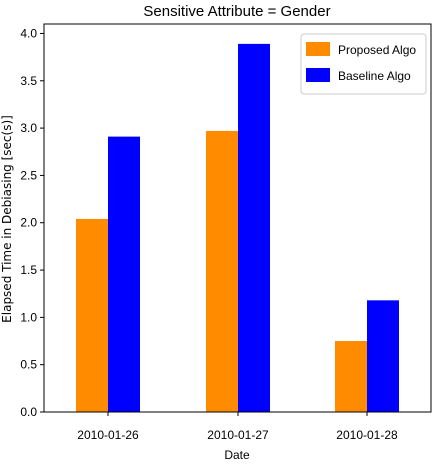  Describe the element at coordinates (28, 412) in the screenshot. I see `y-tick-label: 0.0` at that location.